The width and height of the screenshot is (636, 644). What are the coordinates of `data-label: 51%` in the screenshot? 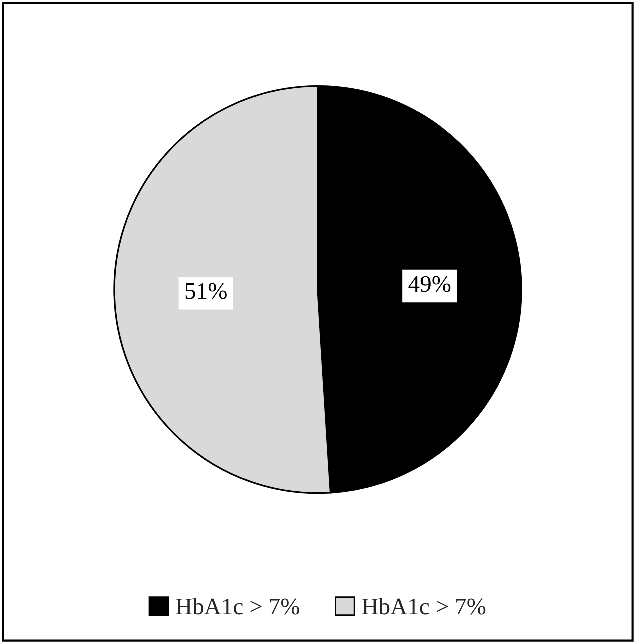 It's located at (206, 291).